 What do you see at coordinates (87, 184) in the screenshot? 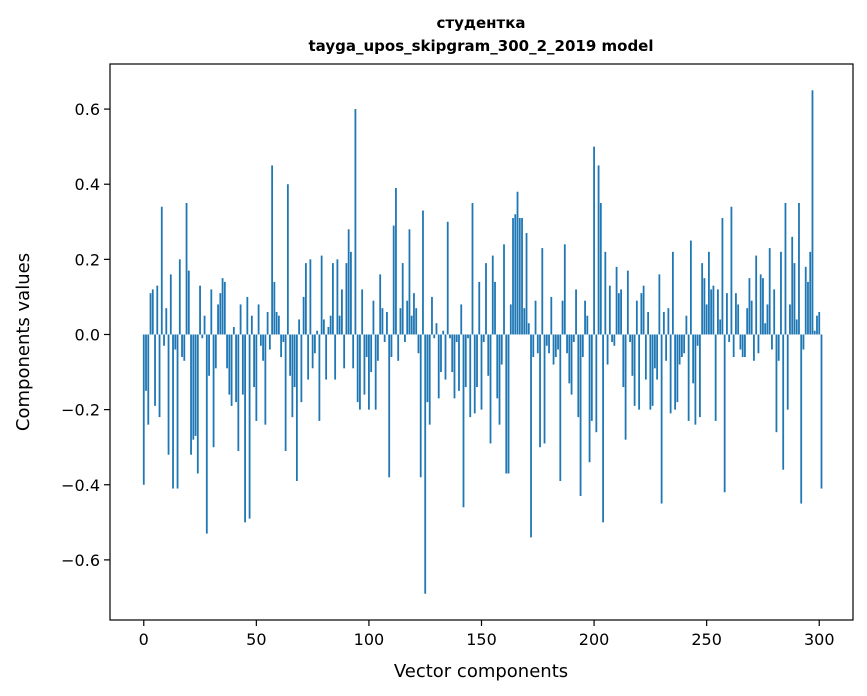
I see `y-tick-label: 0.4` at bounding box center [87, 184].